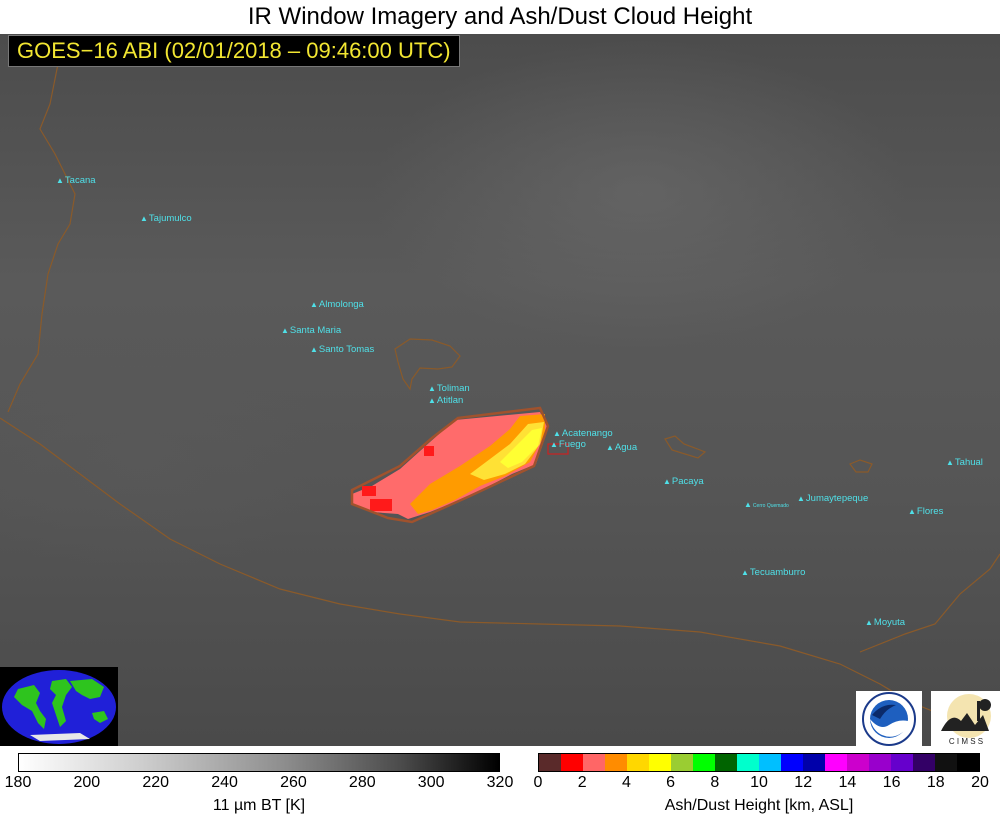 Image resolution: width=1000 pixels, height=821 pixels. Describe the element at coordinates (889, 622) in the screenshot. I see `volcano-name: Moyuta` at that location.